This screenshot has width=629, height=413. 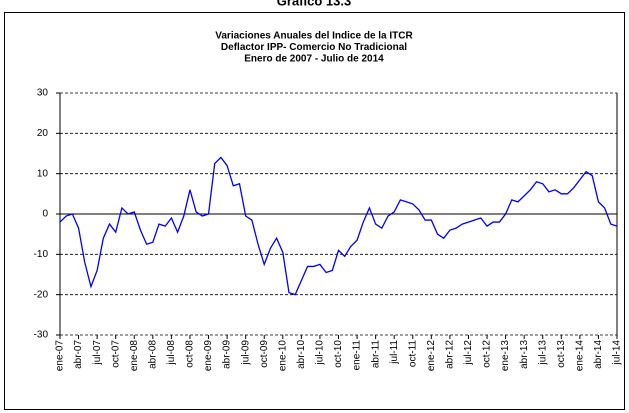 What do you see at coordinates (152, 354) in the screenshot?
I see `x-tick-label: abr-08` at bounding box center [152, 354].